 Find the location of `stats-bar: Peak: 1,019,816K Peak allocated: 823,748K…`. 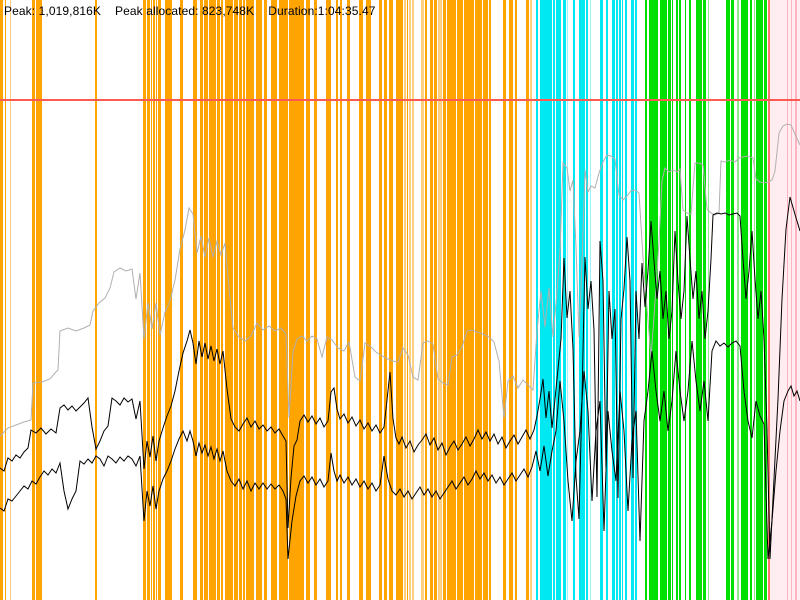

stats-bar: Peak: 1,019,816K Peak allocated: 823,748K… is located at coordinates (190, 11).